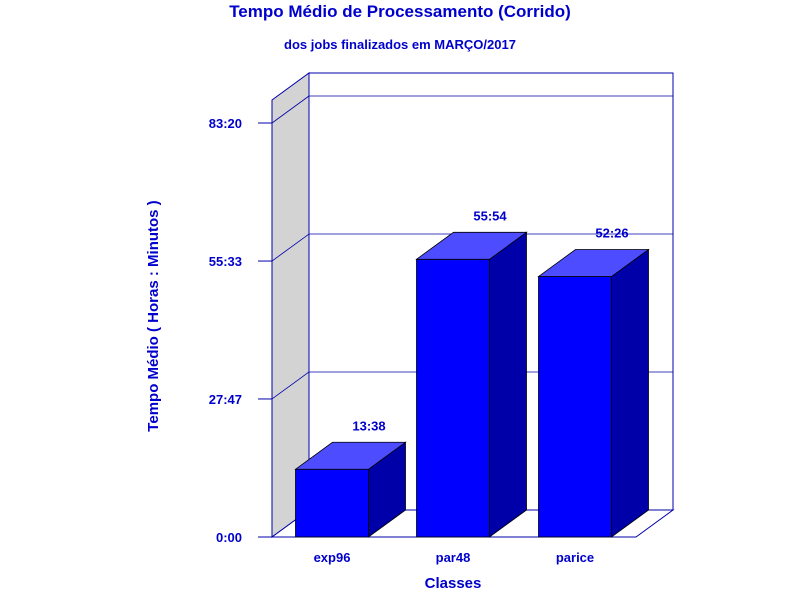 This screenshot has width=800, height=600. I want to click on bar-par48, so click(471, 384).